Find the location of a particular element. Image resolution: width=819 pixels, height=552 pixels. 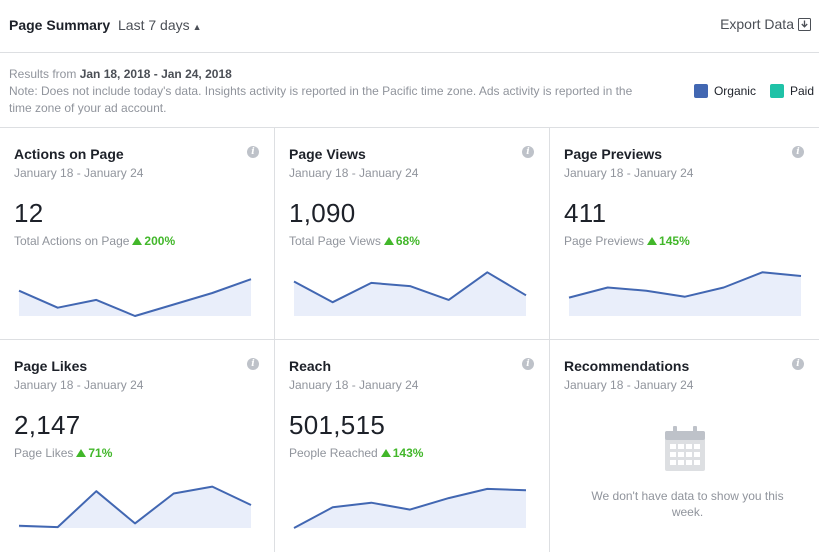

card-title: Actions on Page is located at coordinates (69, 154).